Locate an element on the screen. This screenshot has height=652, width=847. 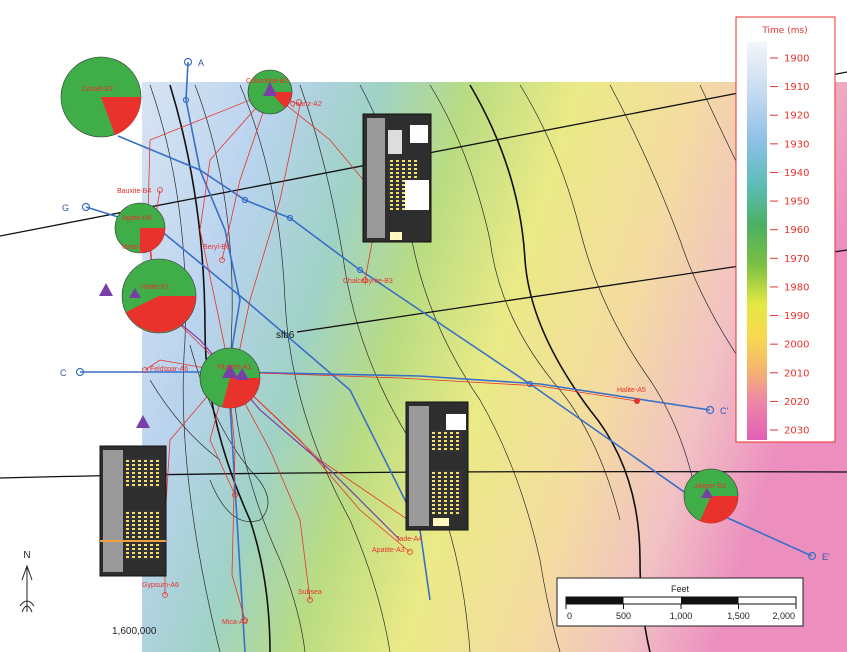
well-label-jade-a4: Jade-A4 is located at coordinates (409, 539).